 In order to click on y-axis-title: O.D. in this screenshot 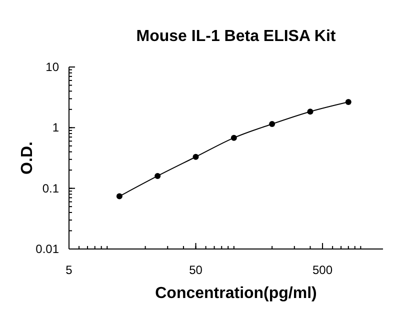, I will do `click(27, 158)`.